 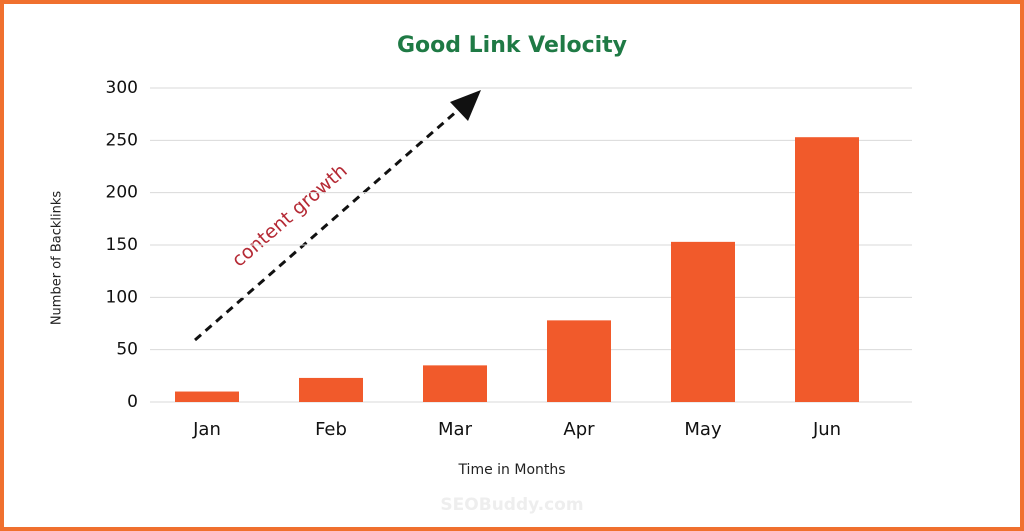 What do you see at coordinates (331, 429) in the screenshot?
I see `x-tick-label: Feb` at bounding box center [331, 429].